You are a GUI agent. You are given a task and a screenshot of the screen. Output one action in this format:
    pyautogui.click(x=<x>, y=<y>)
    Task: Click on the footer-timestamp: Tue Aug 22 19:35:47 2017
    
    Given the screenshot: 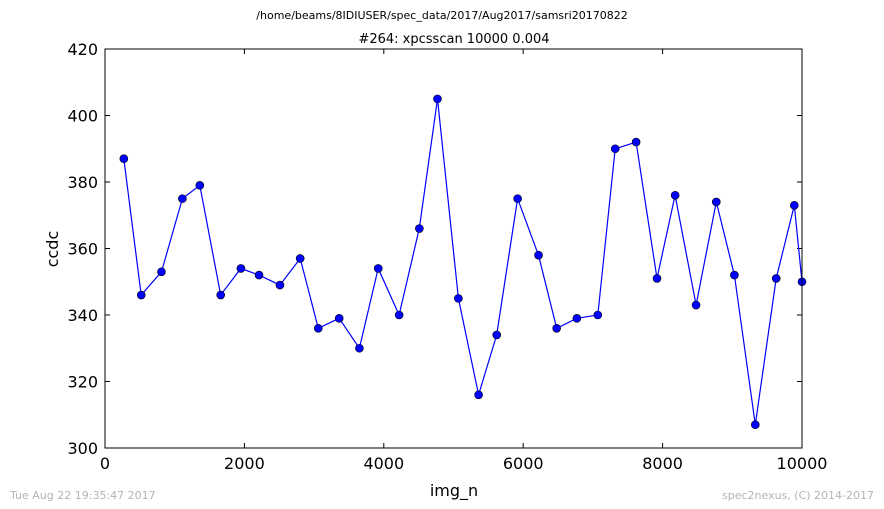 What is the action you would take?
    pyautogui.click(x=83, y=495)
    